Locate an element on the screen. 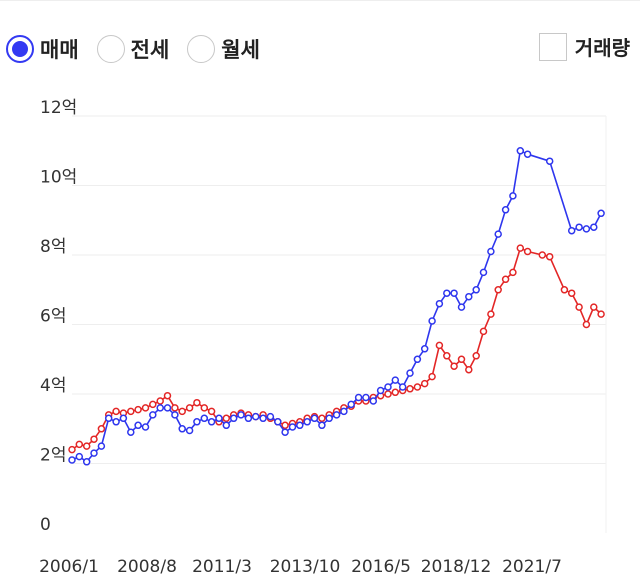 The height and width of the screenshot is (581, 640). volume-checkbox-box is located at coordinates (552, 46).